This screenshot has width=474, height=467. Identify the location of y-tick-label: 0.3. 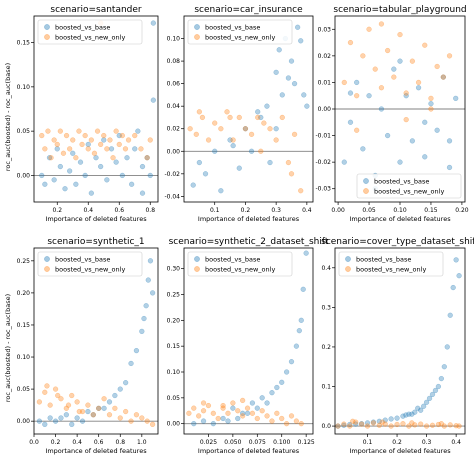
(326, 307).